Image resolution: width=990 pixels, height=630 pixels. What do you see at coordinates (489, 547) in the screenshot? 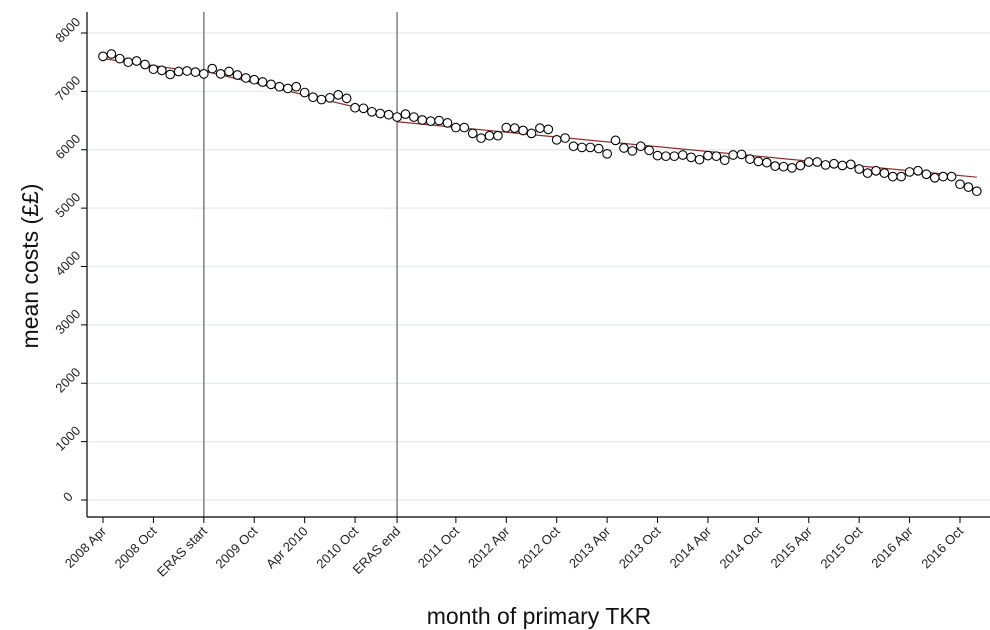
I see `x-tick-label: 2012 Apr` at bounding box center [489, 547].